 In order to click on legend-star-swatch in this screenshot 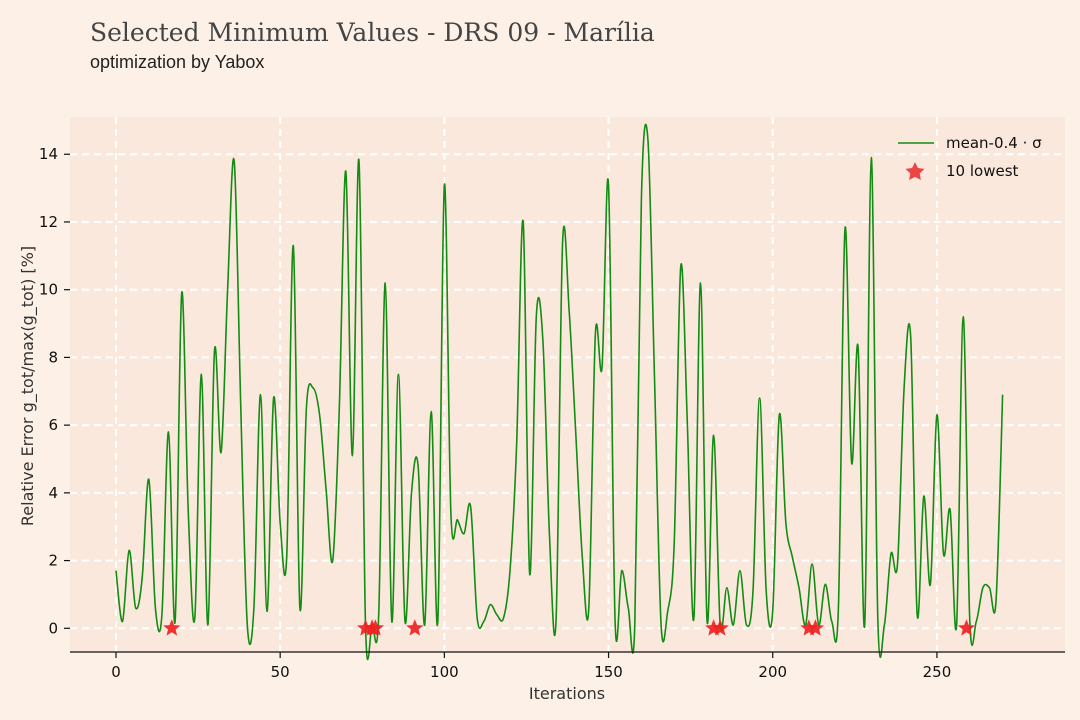, I will do `click(915, 171)`.